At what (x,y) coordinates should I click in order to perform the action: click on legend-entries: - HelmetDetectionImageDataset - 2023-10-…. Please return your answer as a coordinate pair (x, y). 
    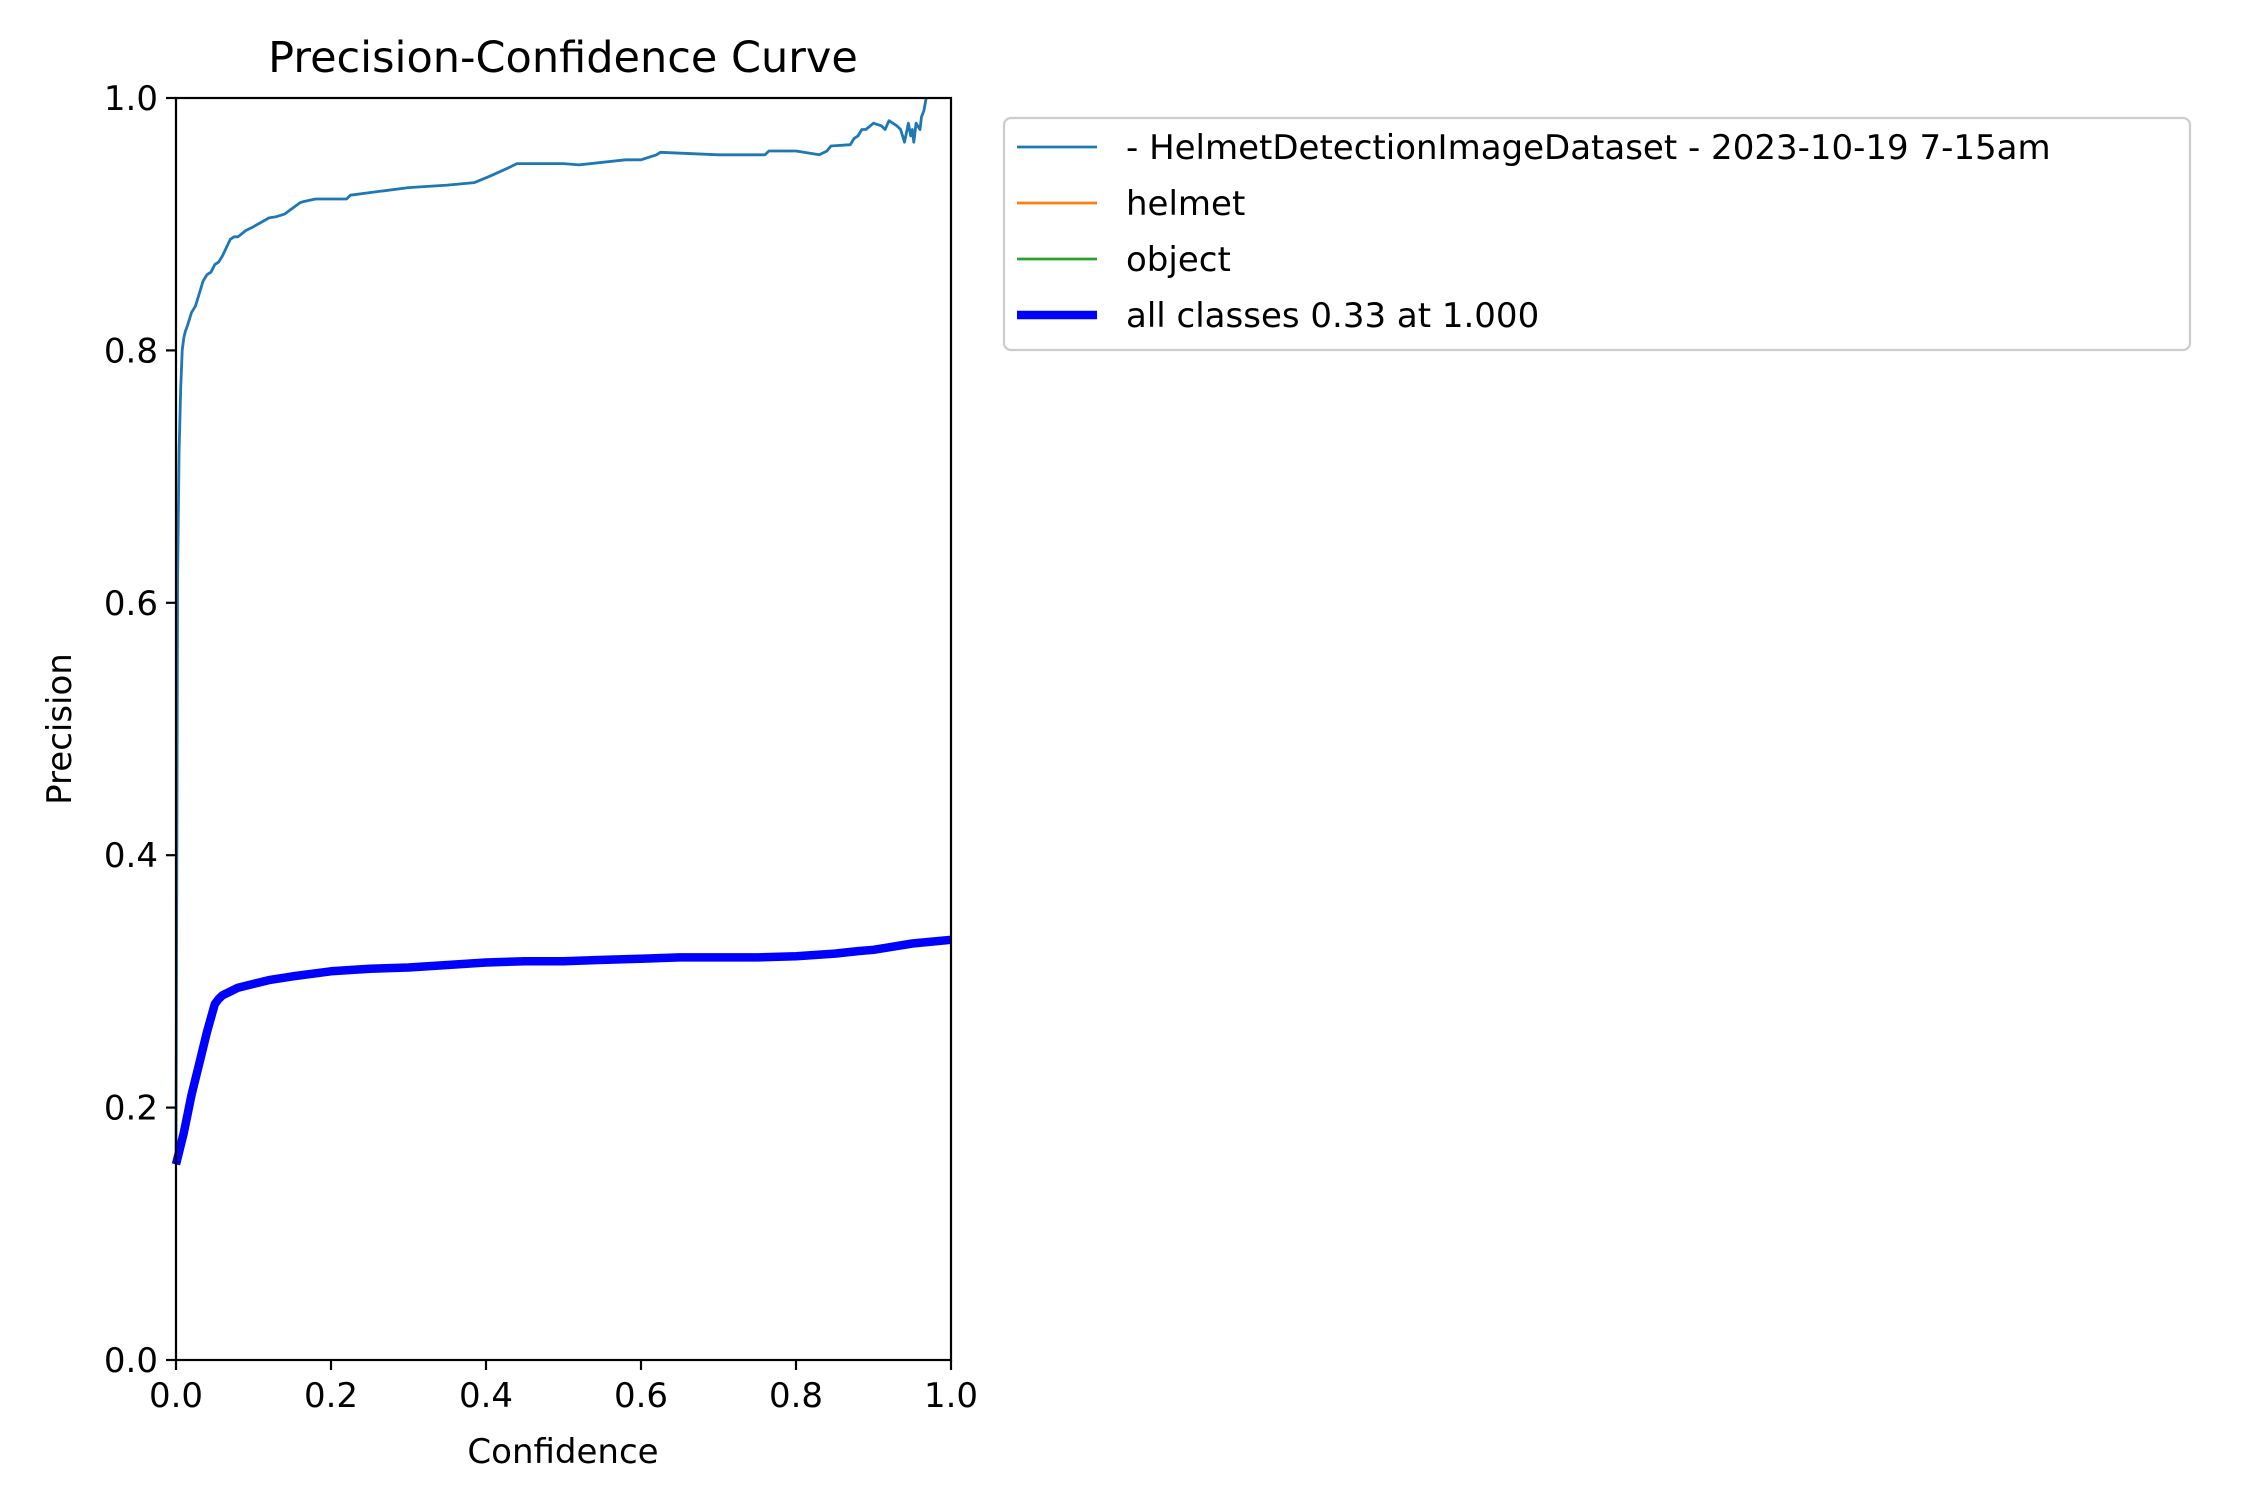
    Looking at the image, I should click on (1534, 232).